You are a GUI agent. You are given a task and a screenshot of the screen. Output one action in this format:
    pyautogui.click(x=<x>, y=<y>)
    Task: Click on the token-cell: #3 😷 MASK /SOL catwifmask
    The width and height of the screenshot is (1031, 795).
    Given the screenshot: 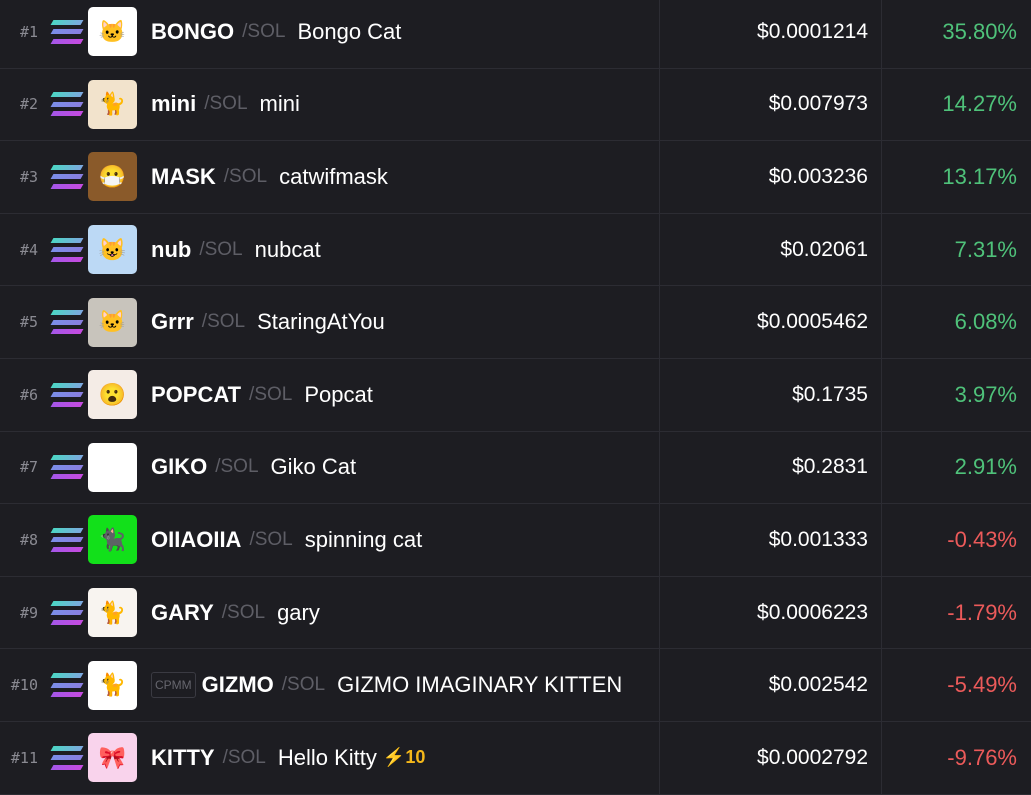 What is the action you would take?
    pyautogui.click(x=330, y=177)
    